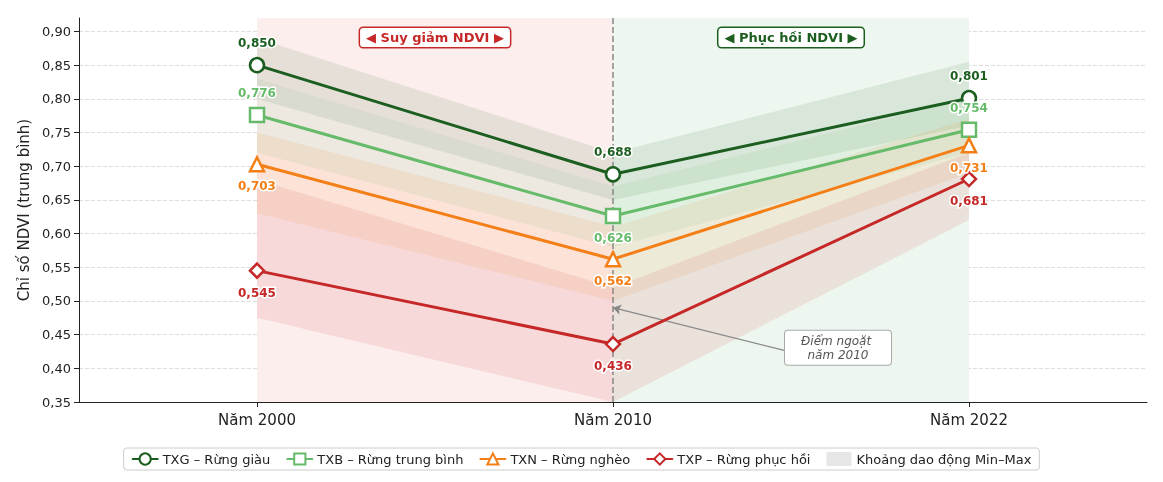  Describe the element at coordinates (56, 200) in the screenshot. I see `y-tick-label: 0,65` at that location.